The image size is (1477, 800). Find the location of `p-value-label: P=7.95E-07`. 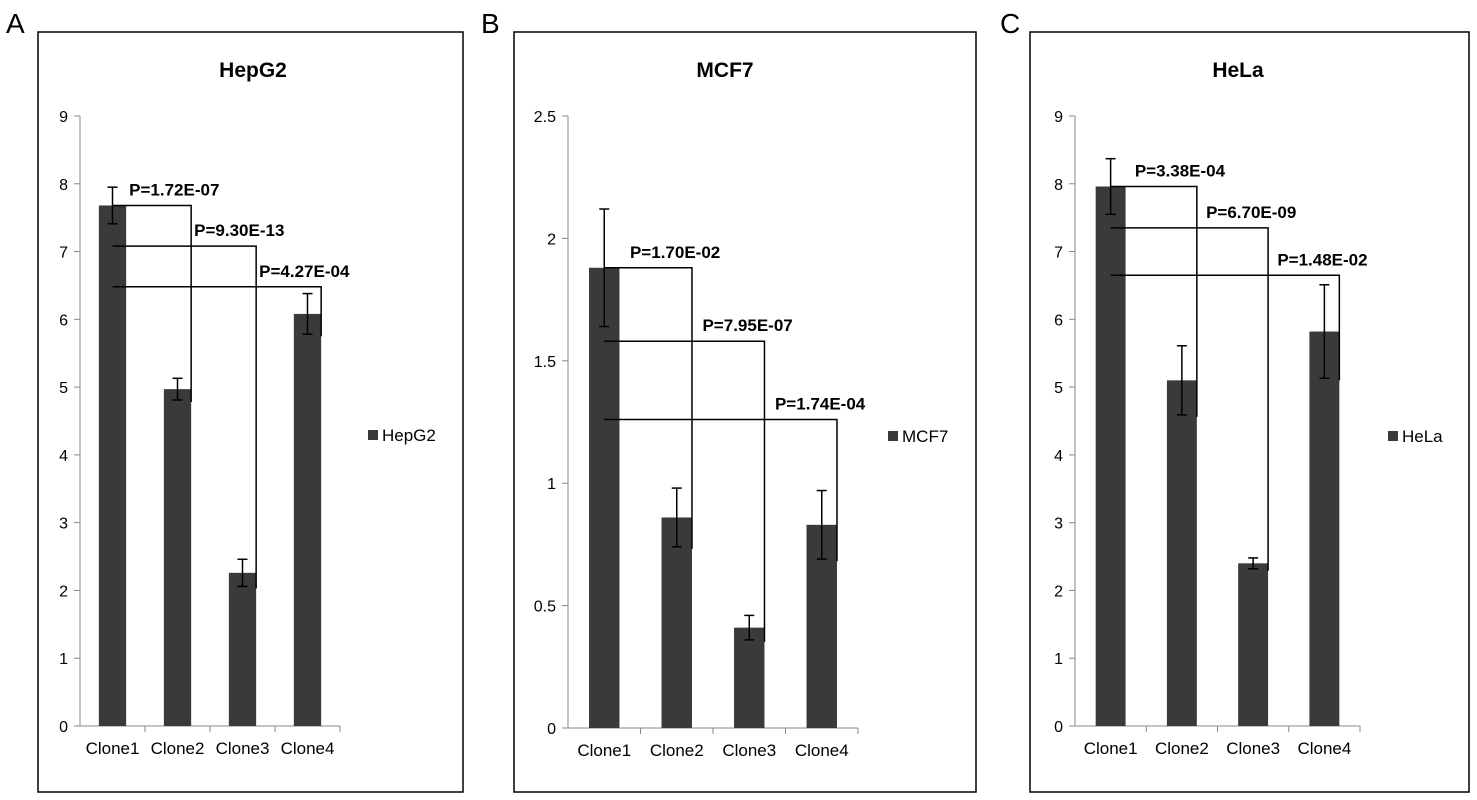

p-value-label: P=7.95E-07 is located at coordinates (747, 325).